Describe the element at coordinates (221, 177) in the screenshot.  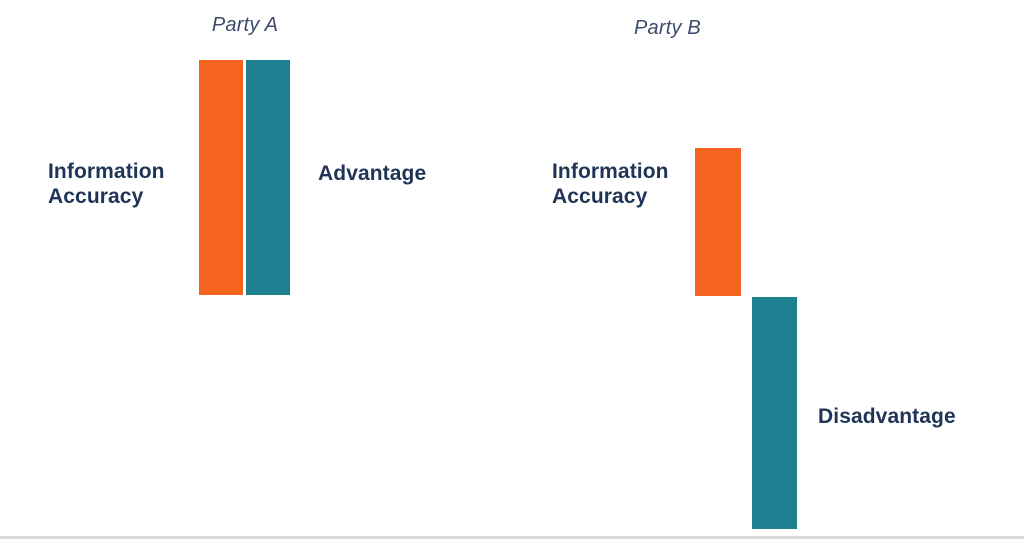
I see `party-a-information-accuracy-bar` at that location.